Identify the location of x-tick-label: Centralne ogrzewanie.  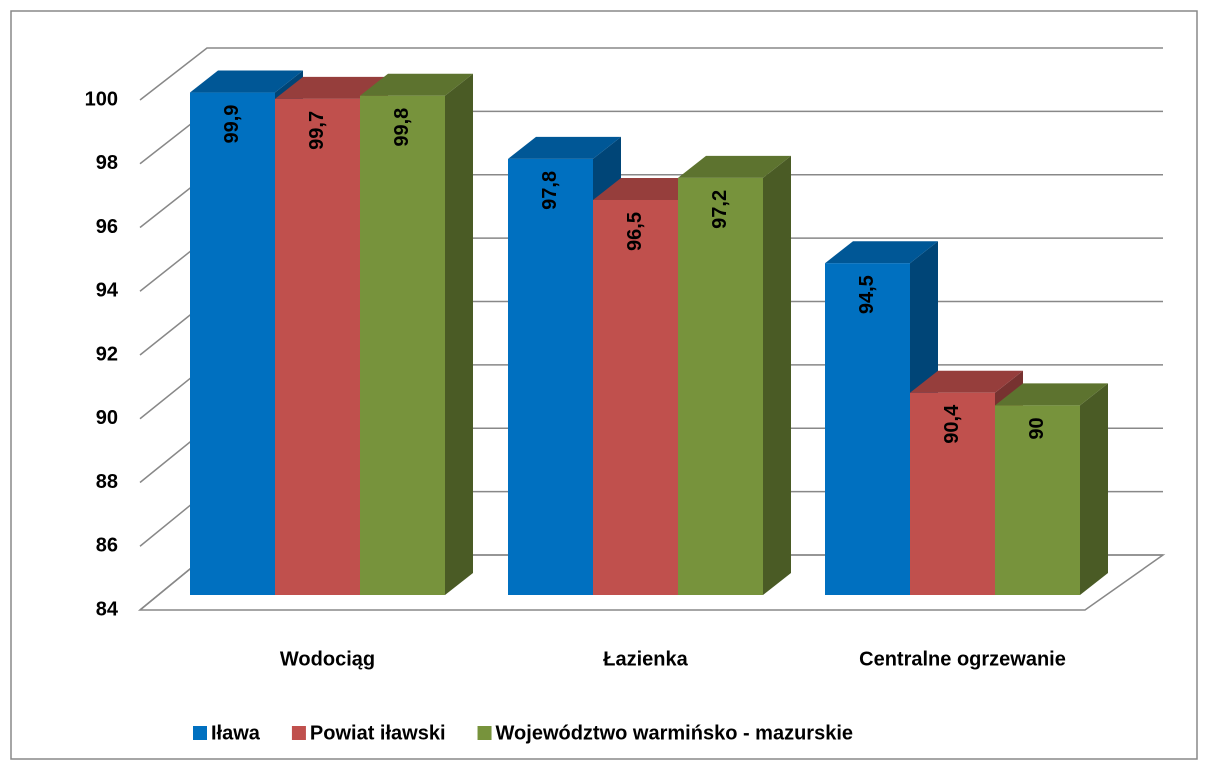
(962, 659).